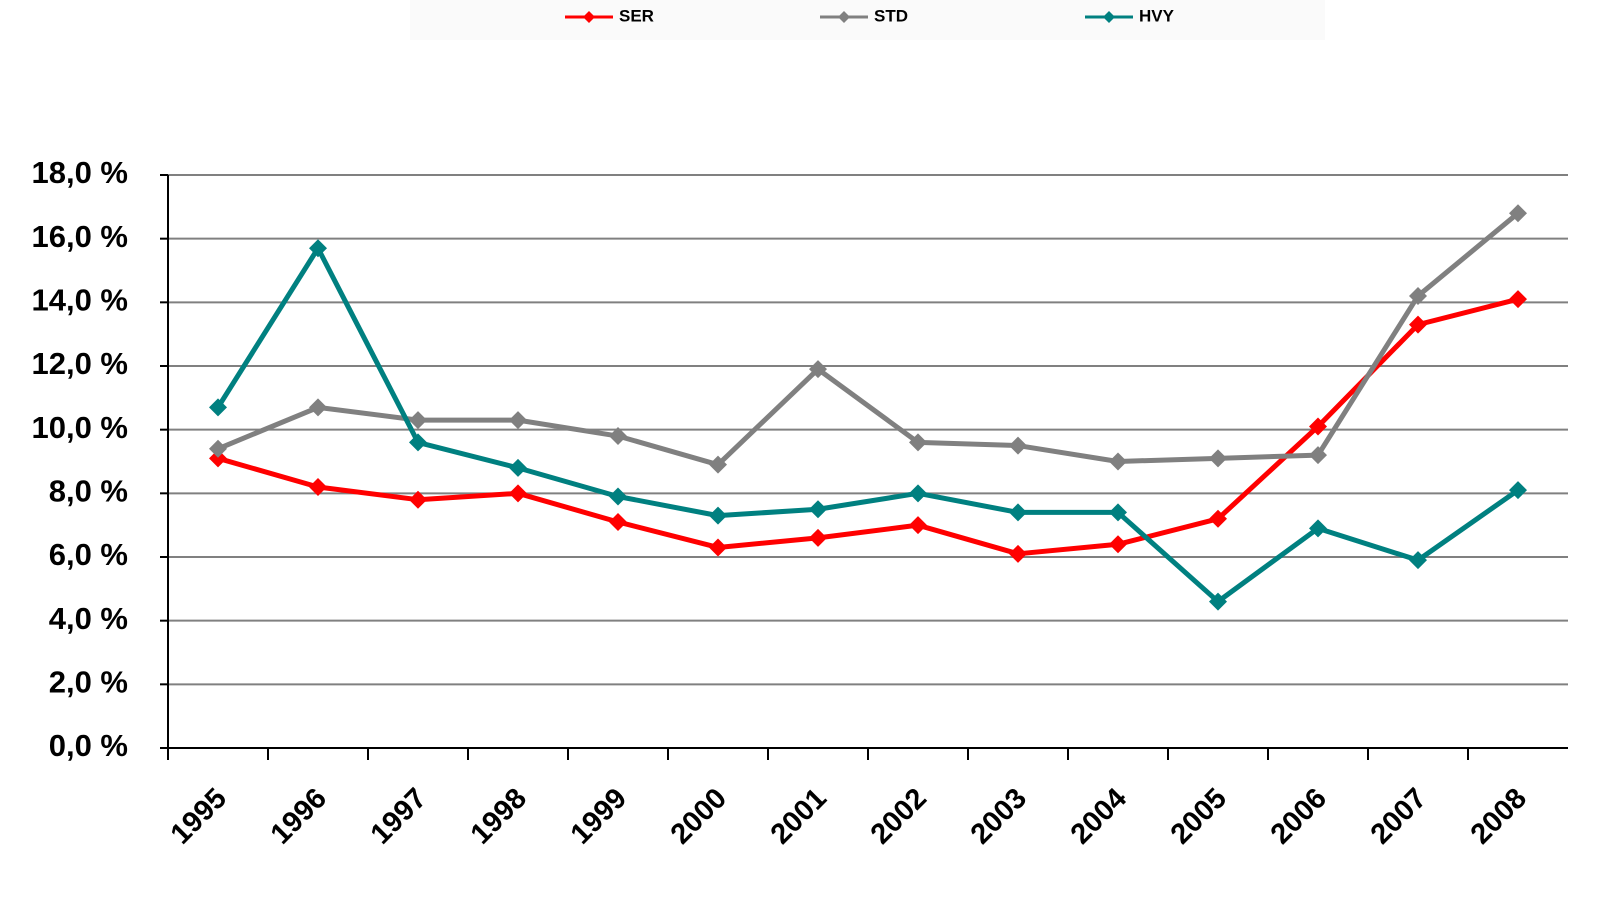  What do you see at coordinates (399, 816) in the screenshot?
I see `x-tick-label: 1997` at bounding box center [399, 816].